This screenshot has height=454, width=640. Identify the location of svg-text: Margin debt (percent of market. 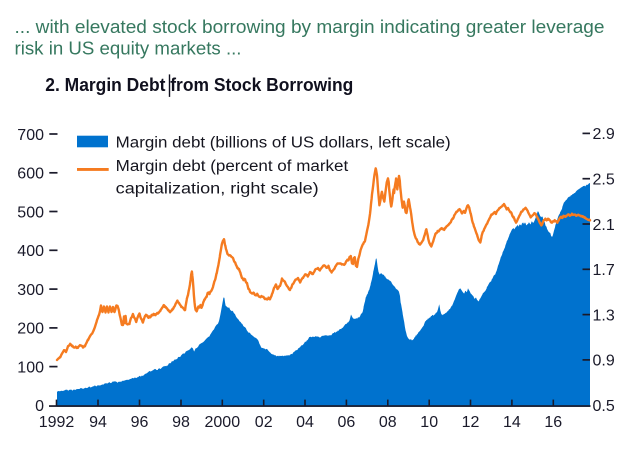
(232, 166).